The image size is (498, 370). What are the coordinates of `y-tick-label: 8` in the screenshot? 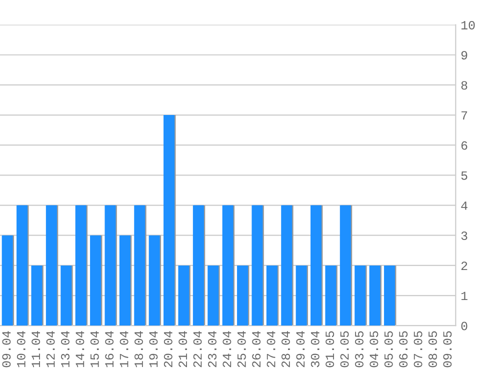 It's located at (464, 85).